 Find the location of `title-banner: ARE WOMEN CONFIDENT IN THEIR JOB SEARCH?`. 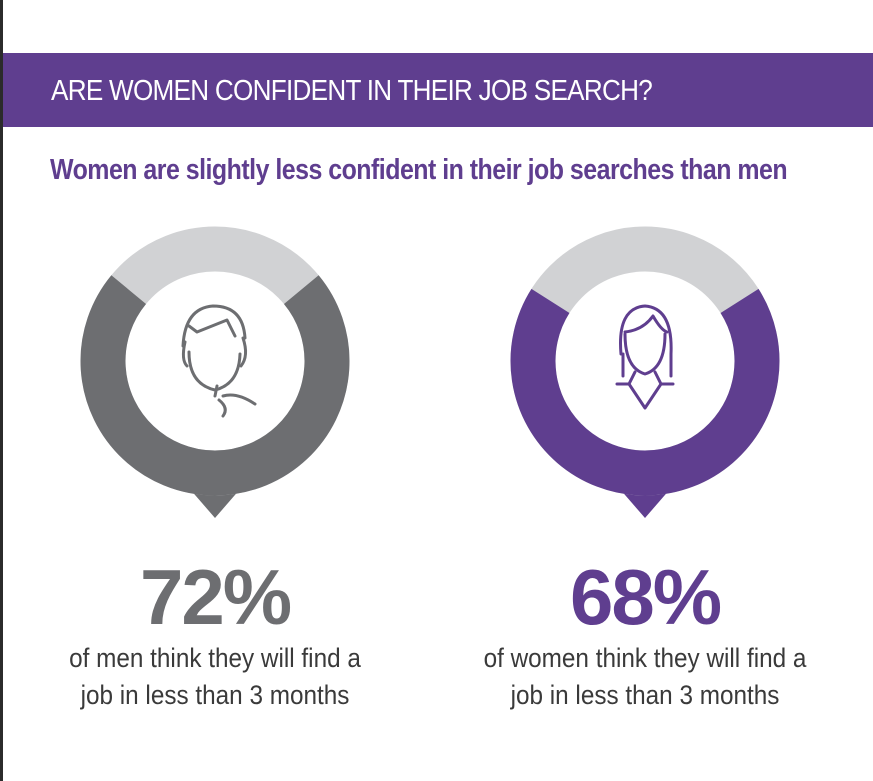

title-banner: ARE WOMEN CONFIDENT IN THEIR JOB SEARCH? is located at coordinates (438, 90).